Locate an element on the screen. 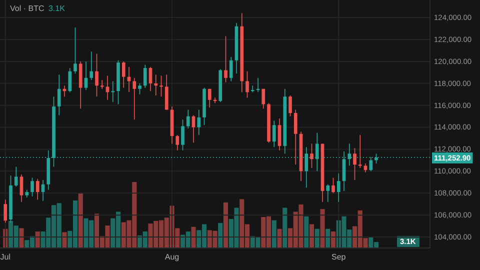 Image resolution: width=480 pixels, height=270 pixels. x-tick-label: Aug is located at coordinates (172, 257).